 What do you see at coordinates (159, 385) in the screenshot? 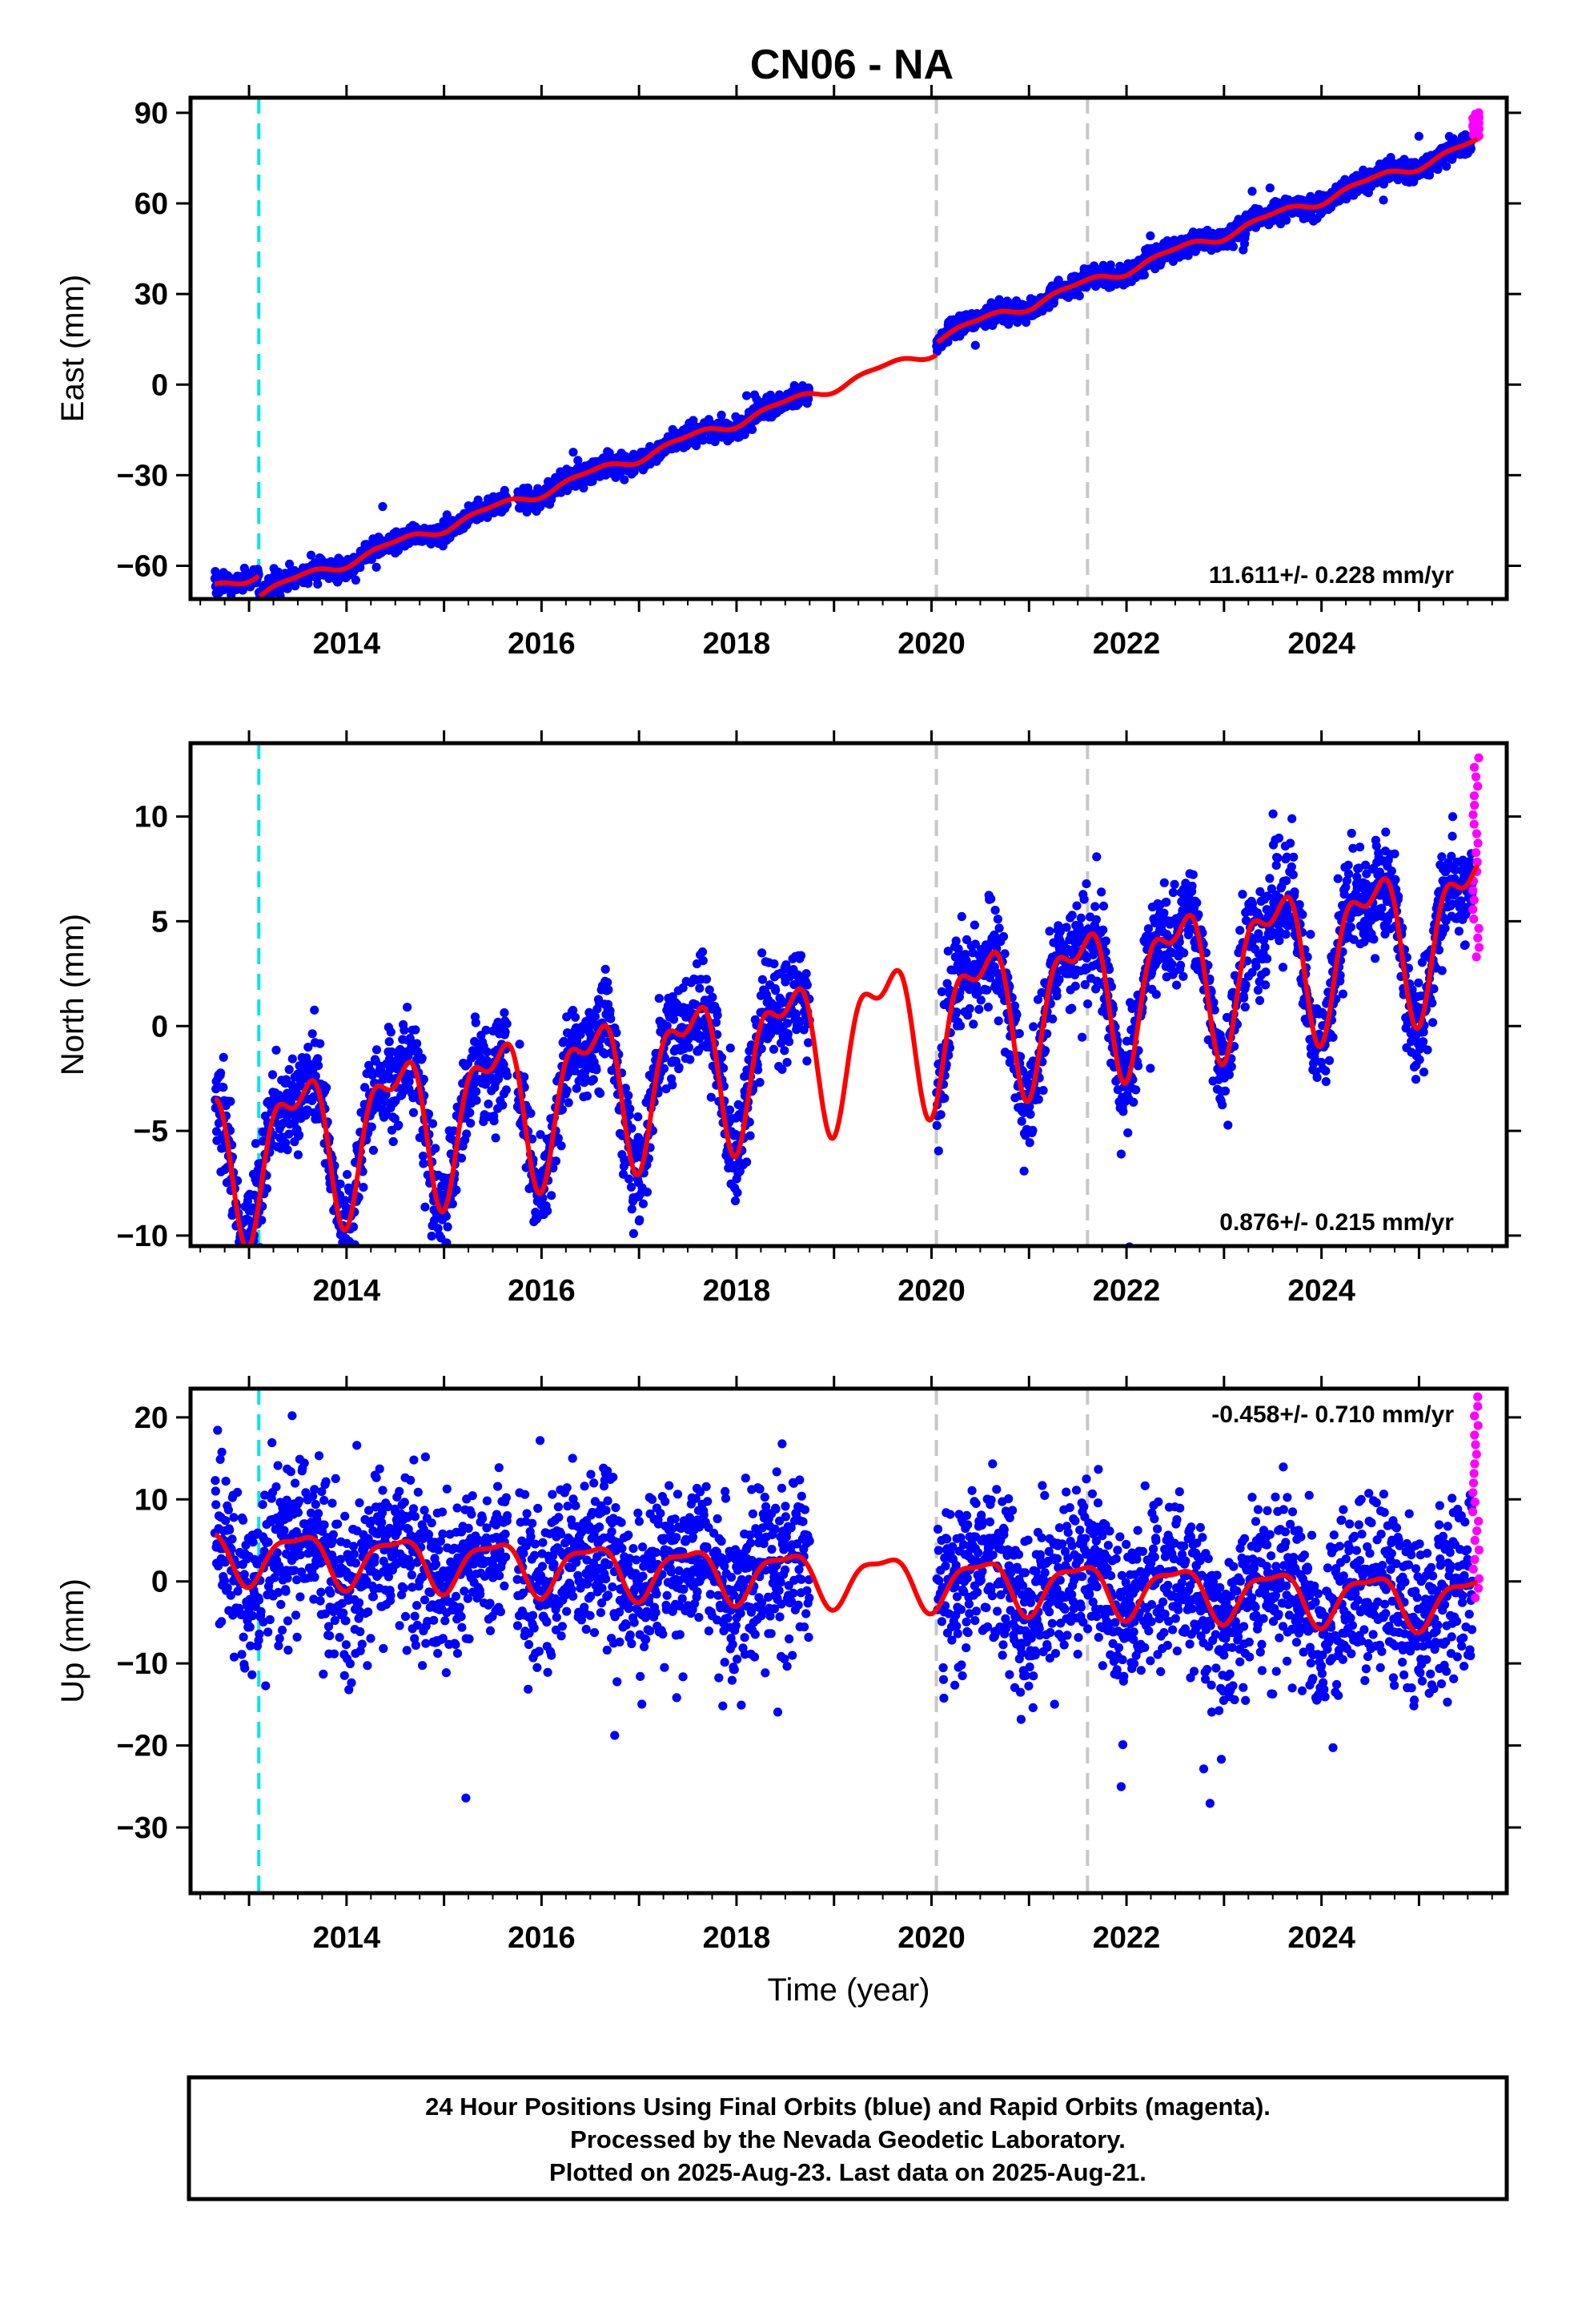
I see `y-tick-label: 0` at bounding box center [159, 385].